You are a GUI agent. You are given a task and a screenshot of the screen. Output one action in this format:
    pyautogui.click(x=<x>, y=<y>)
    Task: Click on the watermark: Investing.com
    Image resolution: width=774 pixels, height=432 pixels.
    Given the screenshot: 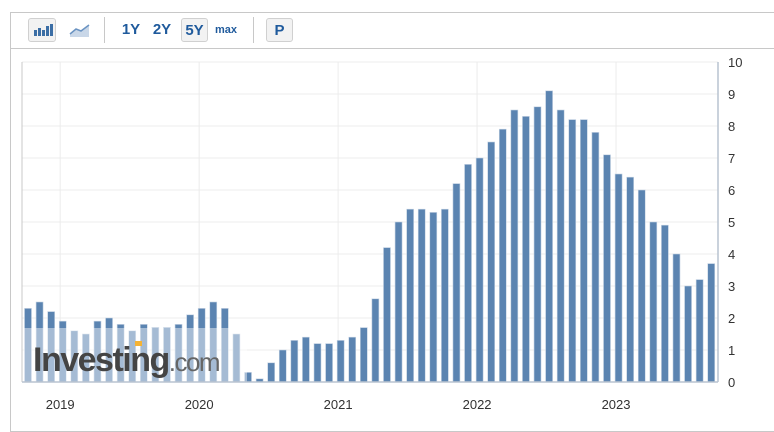 What is the action you would take?
    pyautogui.click(x=134, y=355)
    